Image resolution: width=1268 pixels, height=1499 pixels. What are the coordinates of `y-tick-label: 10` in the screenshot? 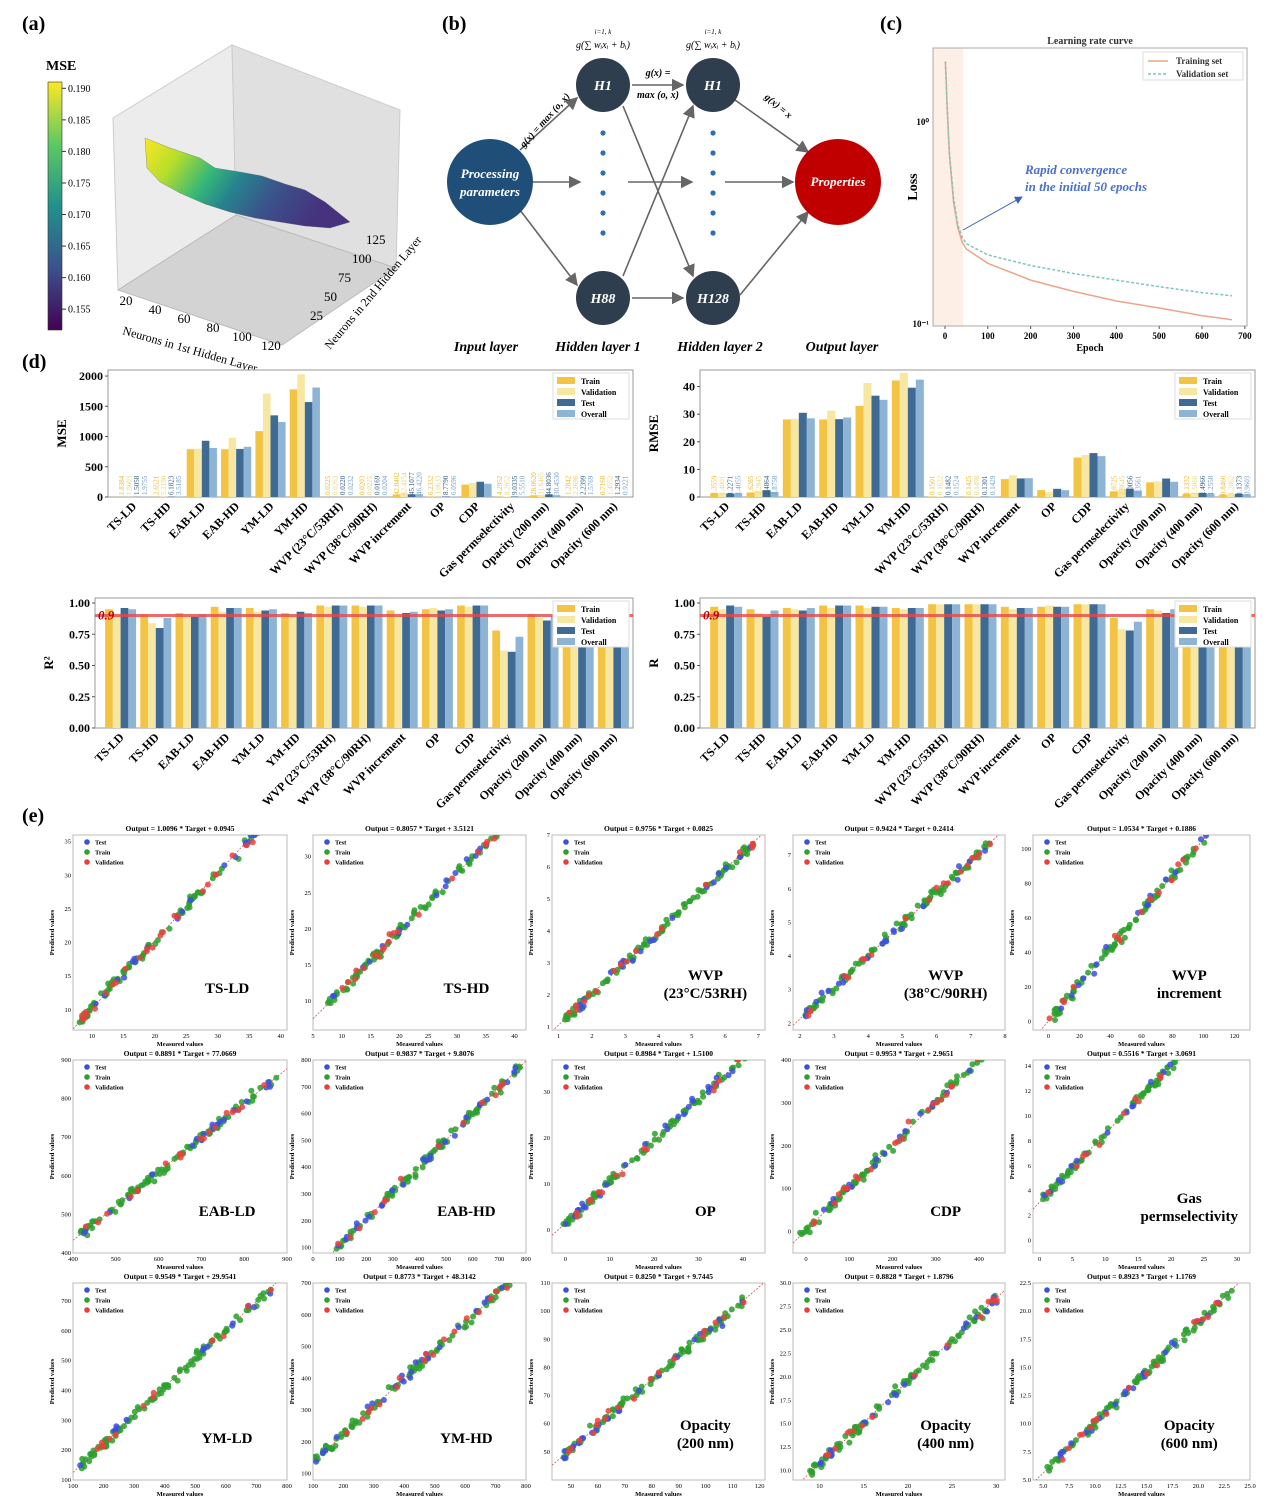 It's located at (308, 1001).